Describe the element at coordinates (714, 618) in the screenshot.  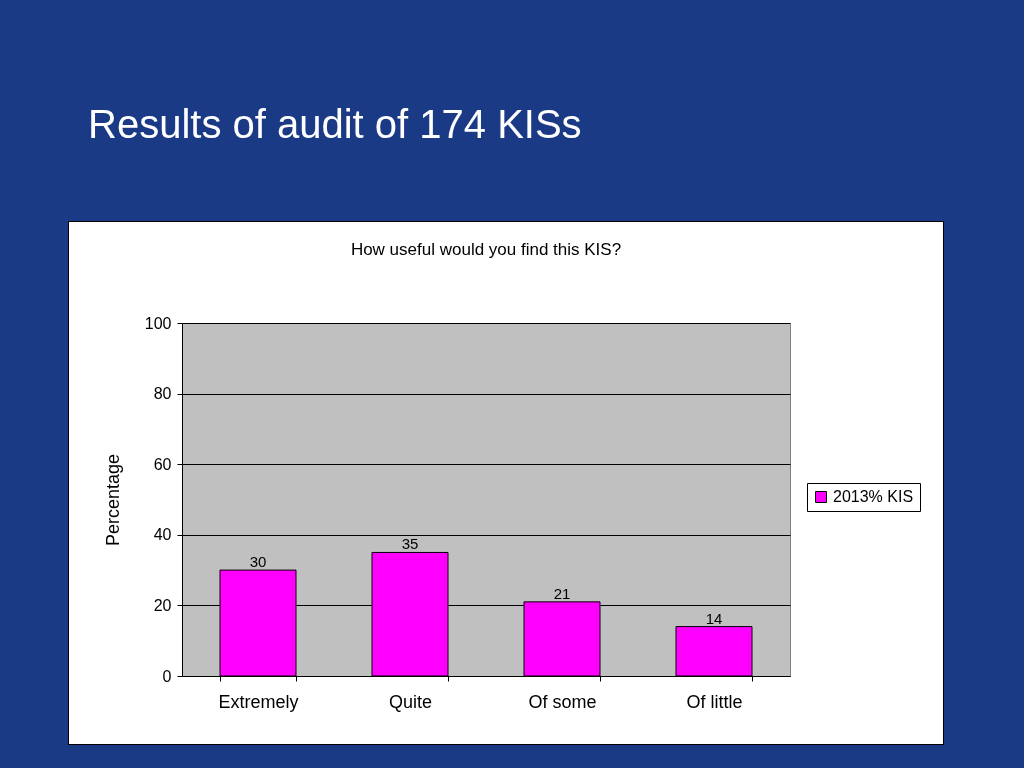
I see `data-label: 14` at that location.